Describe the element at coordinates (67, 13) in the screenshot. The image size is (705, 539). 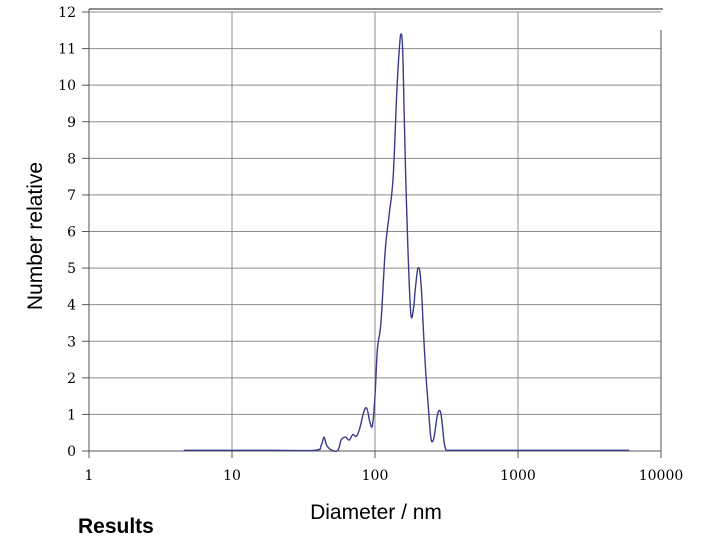
I see `y-tick-label: 12` at that location.